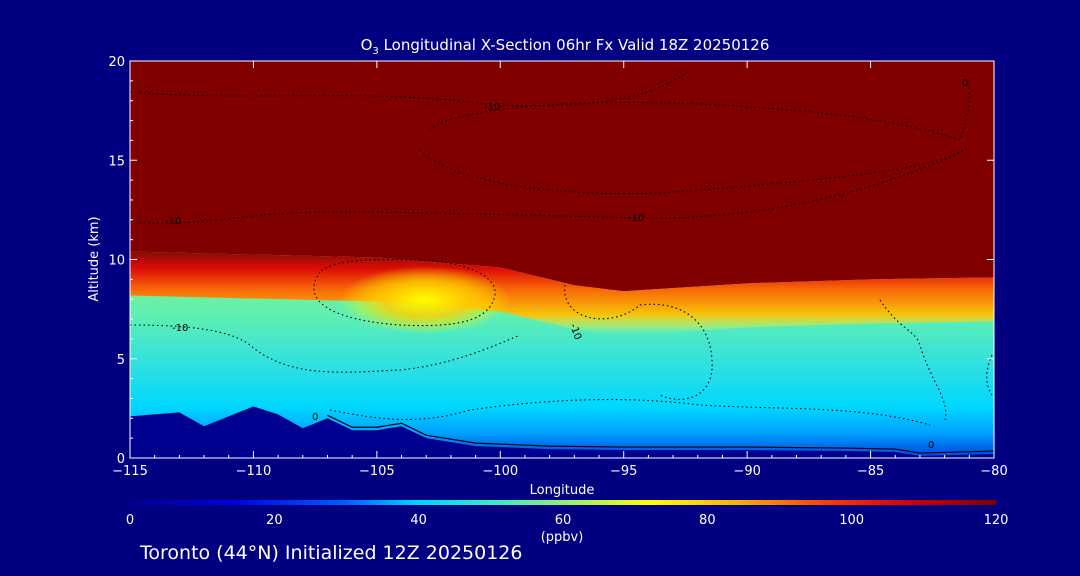 The image size is (1080, 576). I want to click on x-tick-label: −115, so click(130, 471).